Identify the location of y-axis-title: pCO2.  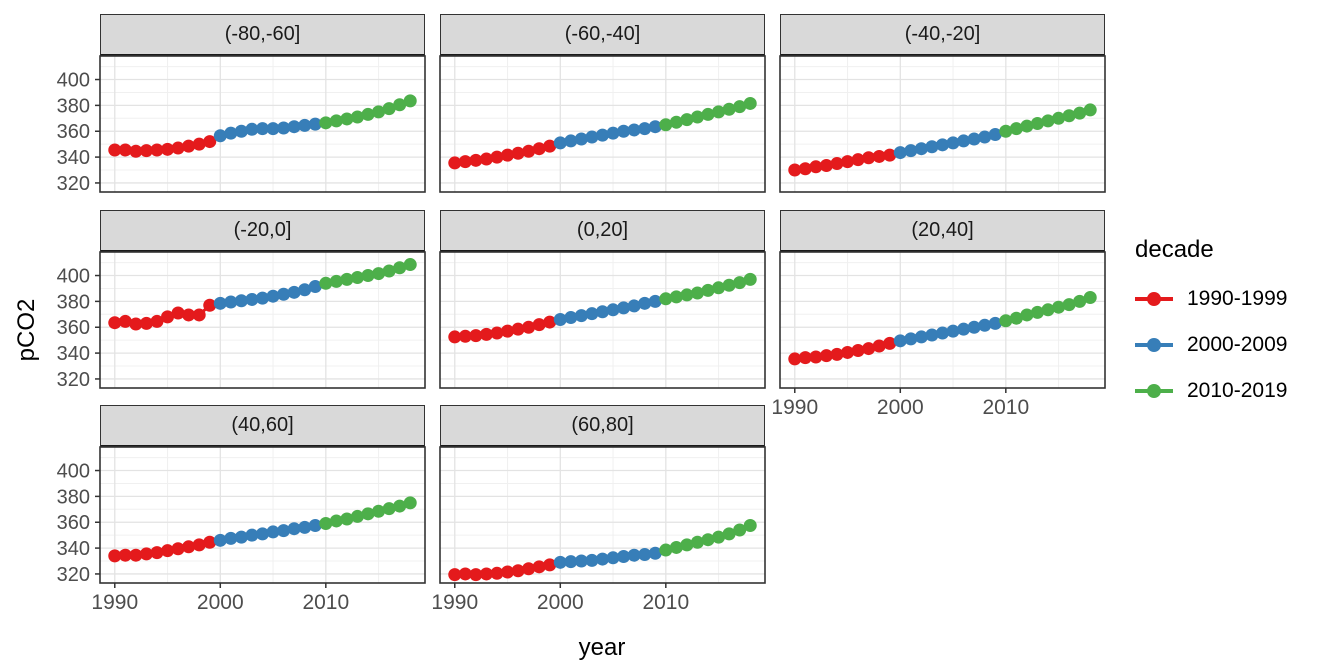
(26, 330).